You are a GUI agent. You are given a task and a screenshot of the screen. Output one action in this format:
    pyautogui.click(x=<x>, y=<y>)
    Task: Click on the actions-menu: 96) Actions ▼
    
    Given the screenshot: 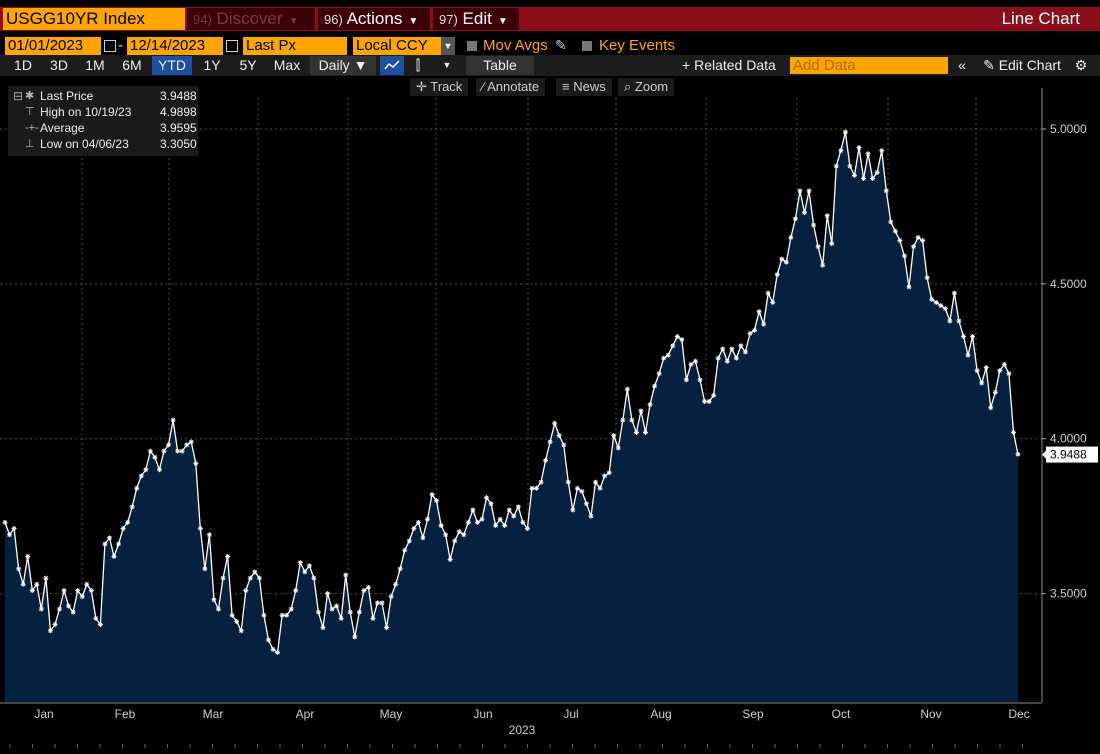 What is the action you would take?
    pyautogui.click(x=374, y=19)
    